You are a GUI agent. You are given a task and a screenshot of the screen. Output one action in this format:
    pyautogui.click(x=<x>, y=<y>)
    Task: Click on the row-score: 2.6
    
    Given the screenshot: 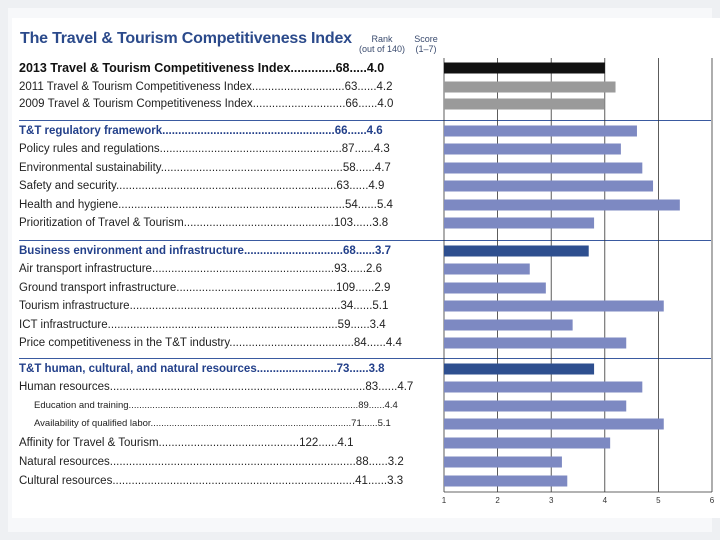 What is the action you would take?
    pyautogui.click(x=374, y=269)
    